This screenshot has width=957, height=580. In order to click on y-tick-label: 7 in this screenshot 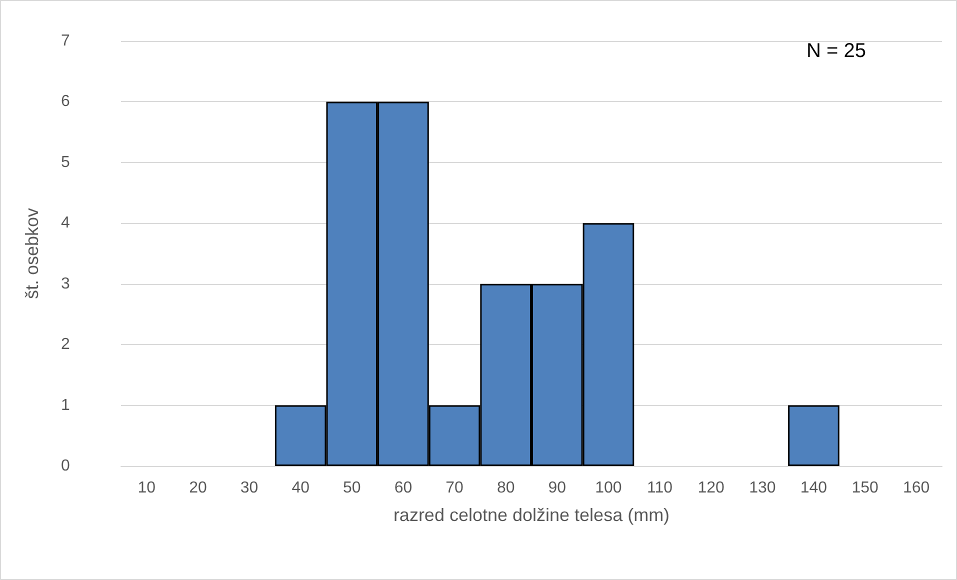, I will do `click(65, 41)`.